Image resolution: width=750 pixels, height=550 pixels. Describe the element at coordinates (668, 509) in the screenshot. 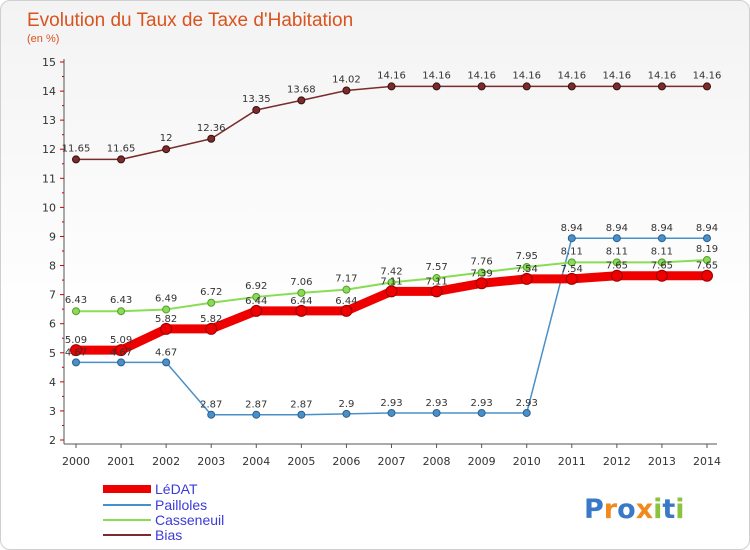

I see `logo-letter: t` at that location.